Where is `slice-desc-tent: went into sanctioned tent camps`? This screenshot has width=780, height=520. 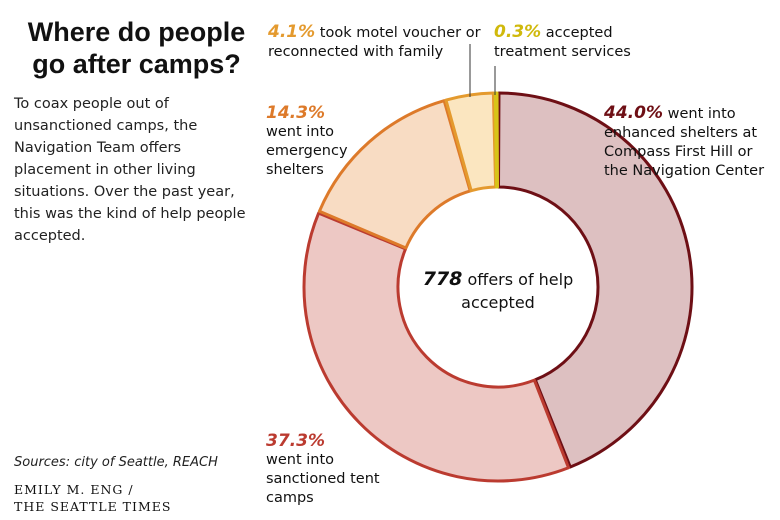
slice-desc-tent: went into sanctioned tent camps is located at coordinates (323, 479).